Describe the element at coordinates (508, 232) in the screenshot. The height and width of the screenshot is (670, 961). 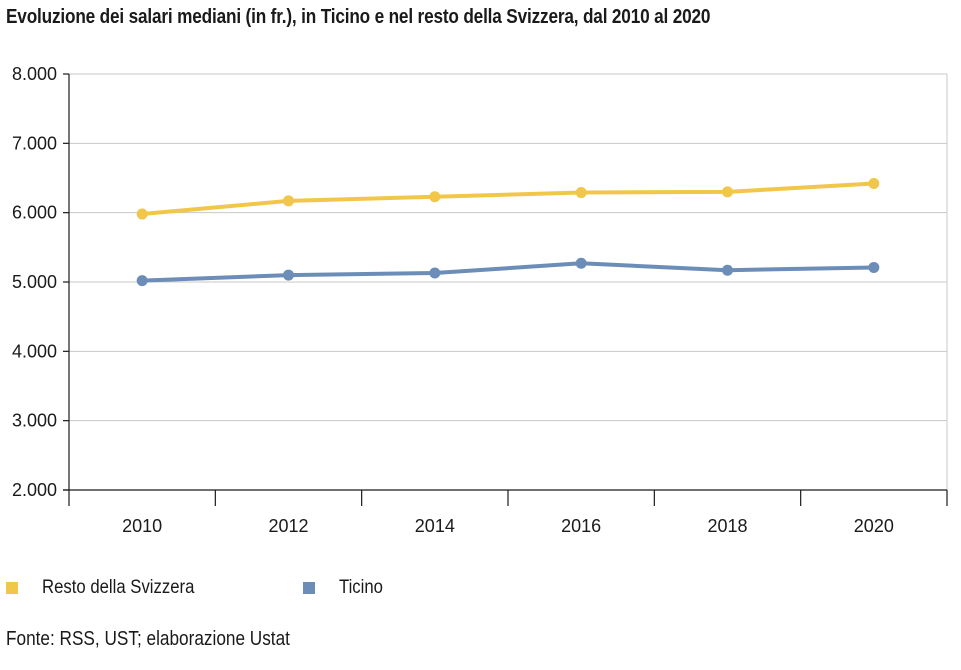
I see `series-lines` at that location.